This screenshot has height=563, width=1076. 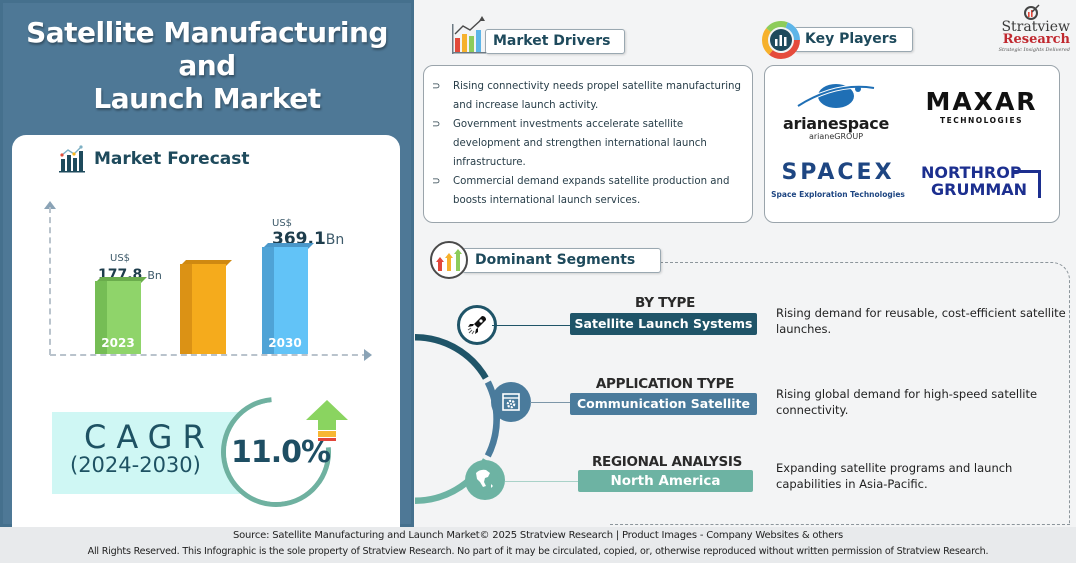 What do you see at coordinates (838, 179) in the screenshot?
I see `spacex-logo: SPACEX Space Exploration Technologies` at bounding box center [838, 179].